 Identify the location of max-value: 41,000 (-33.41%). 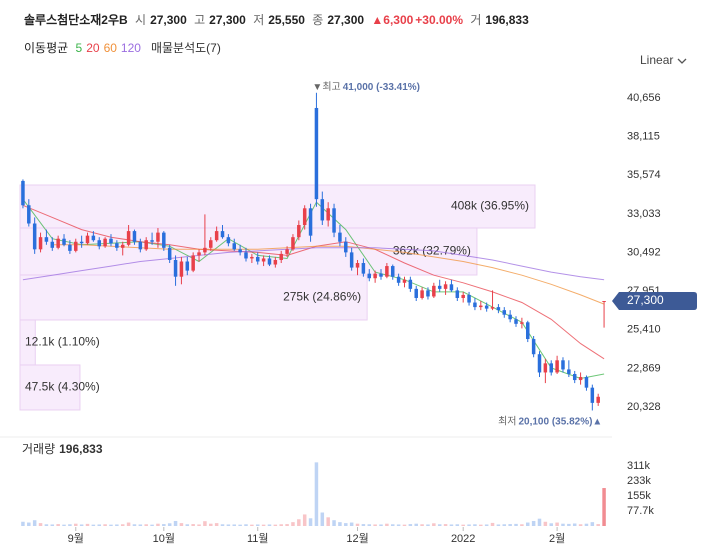
(381, 86).